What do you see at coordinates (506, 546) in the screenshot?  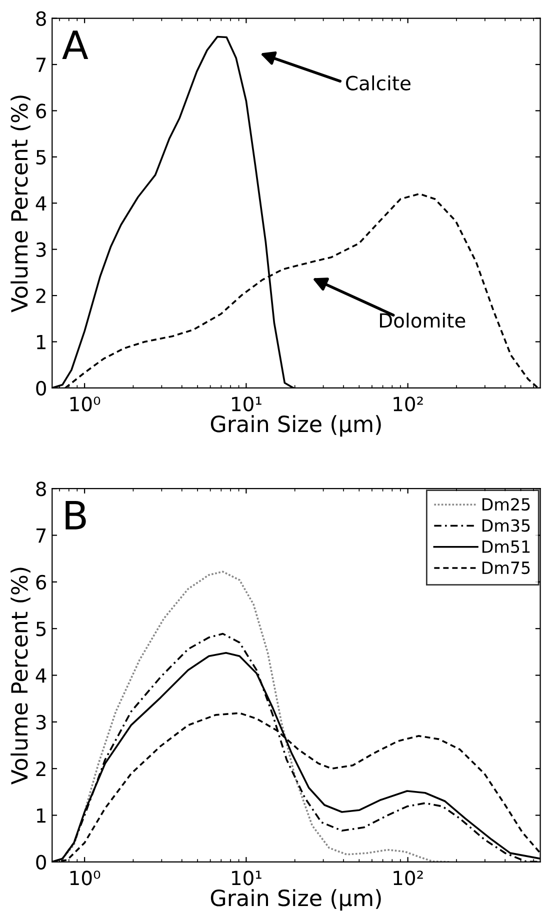 I see `legend-label: Dm51` at bounding box center [506, 546].